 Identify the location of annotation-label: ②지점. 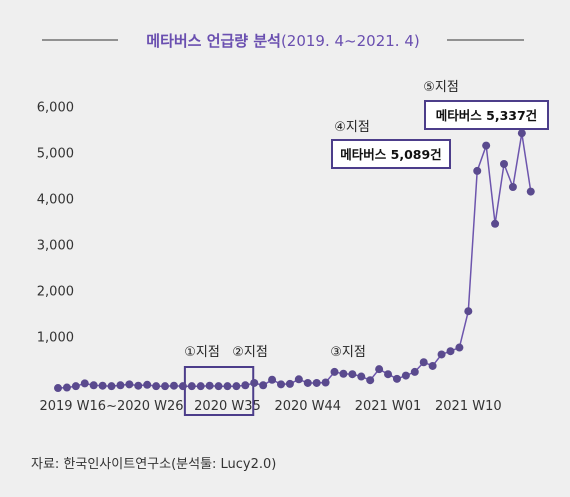
(250, 352).